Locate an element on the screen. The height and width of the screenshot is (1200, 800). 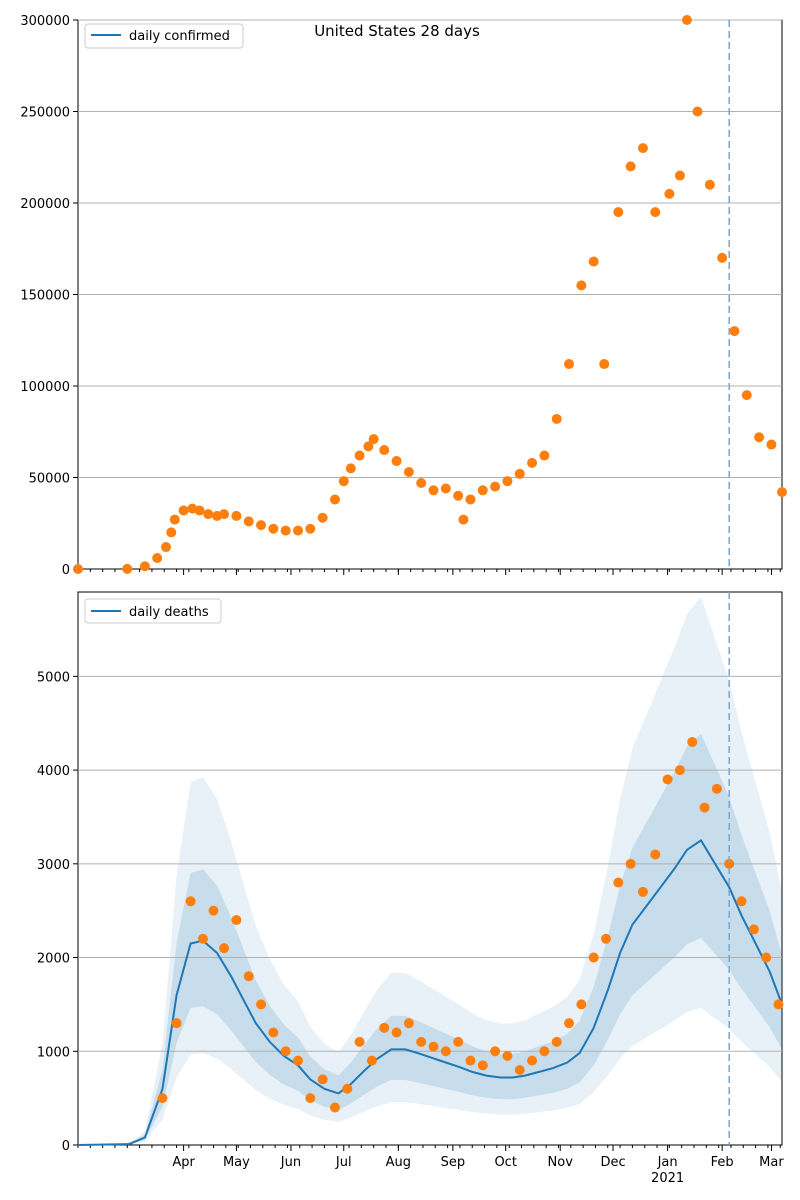
legend-daily-confirmed: daily confirmed is located at coordinates (179, 36).